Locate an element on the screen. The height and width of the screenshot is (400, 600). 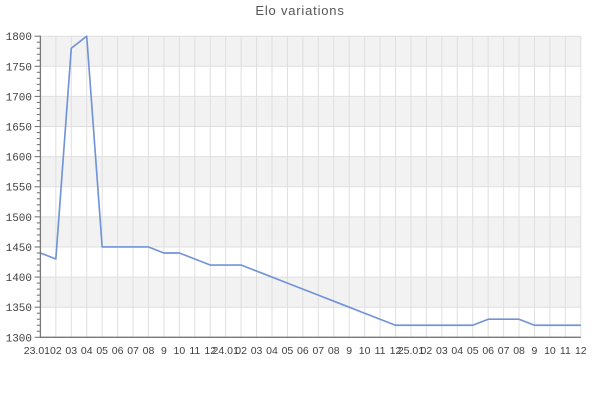
svg-text: 1450 is located at coordinates (19, 249).